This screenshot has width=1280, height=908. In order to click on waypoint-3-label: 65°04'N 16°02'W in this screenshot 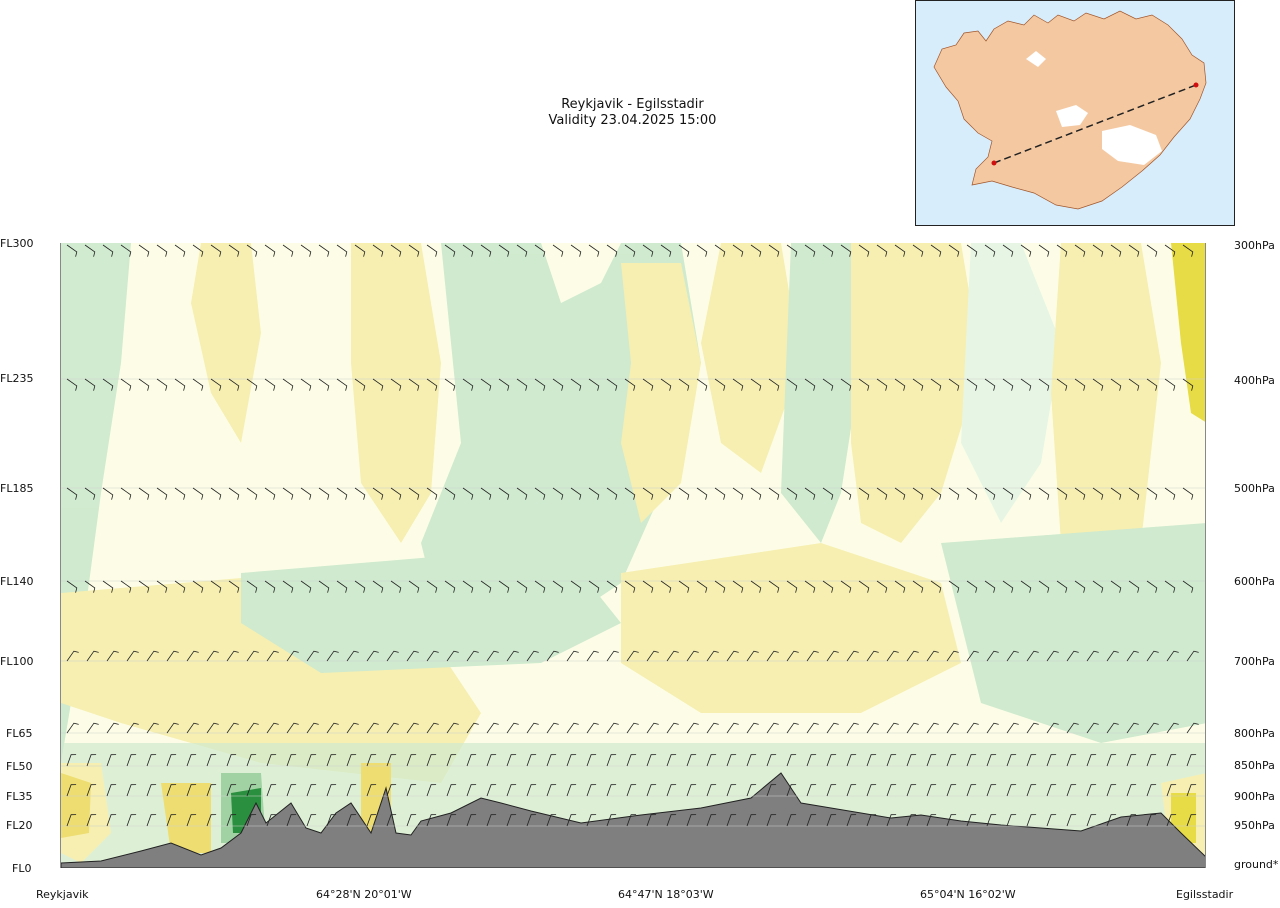, I will do `click(968, 894)`.